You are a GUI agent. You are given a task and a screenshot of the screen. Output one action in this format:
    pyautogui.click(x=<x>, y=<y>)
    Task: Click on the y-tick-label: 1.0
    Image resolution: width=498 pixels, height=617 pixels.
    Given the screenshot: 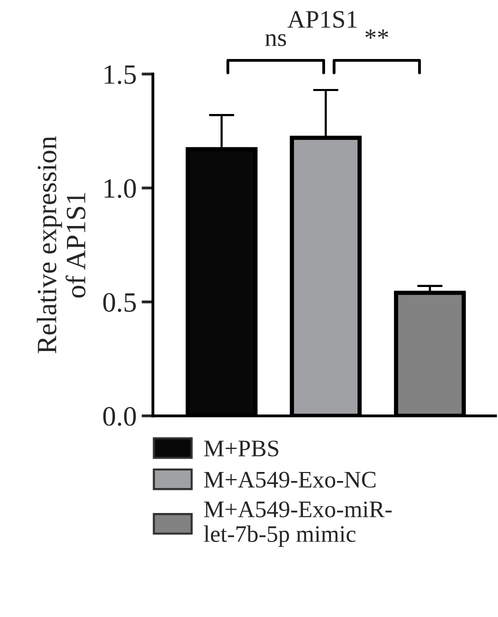 What is the action you would take?
    pyautogui.click(x=120, y=188)
    